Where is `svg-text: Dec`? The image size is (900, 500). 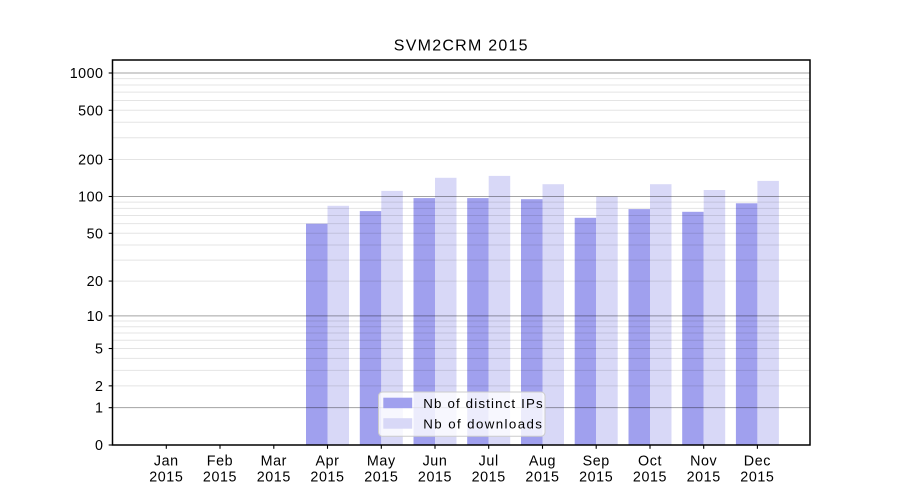 svg-text: Dec is located at coordinates (757, 462).